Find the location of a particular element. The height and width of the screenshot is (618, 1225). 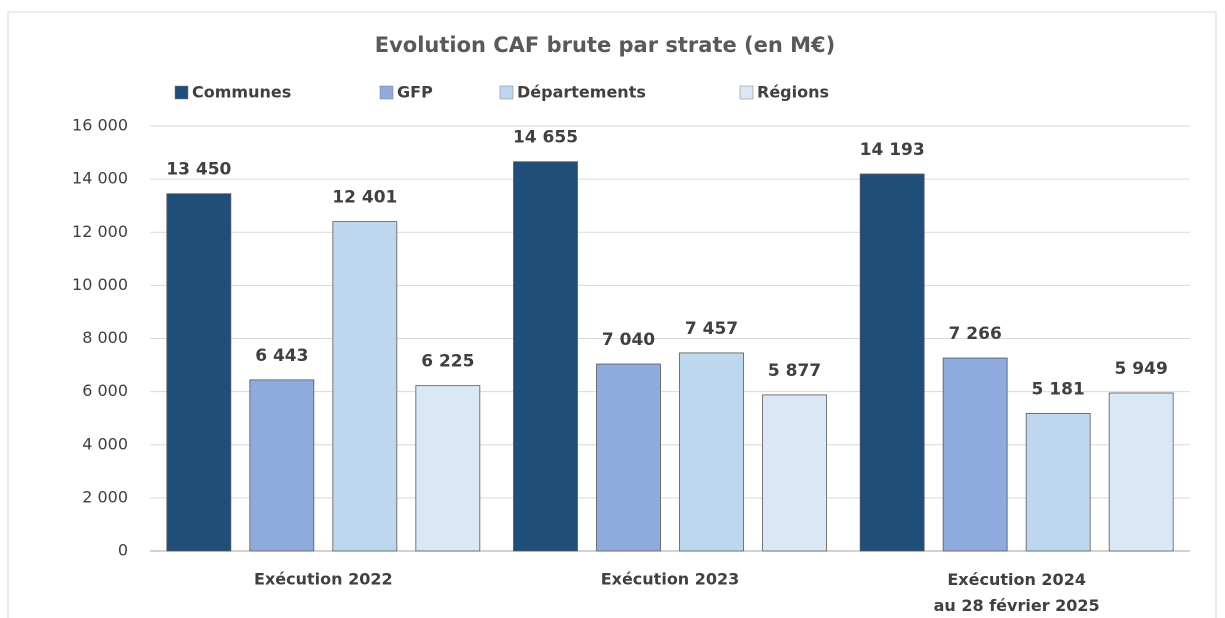

data-label: 7 040 is located at coordinates (628, 340).